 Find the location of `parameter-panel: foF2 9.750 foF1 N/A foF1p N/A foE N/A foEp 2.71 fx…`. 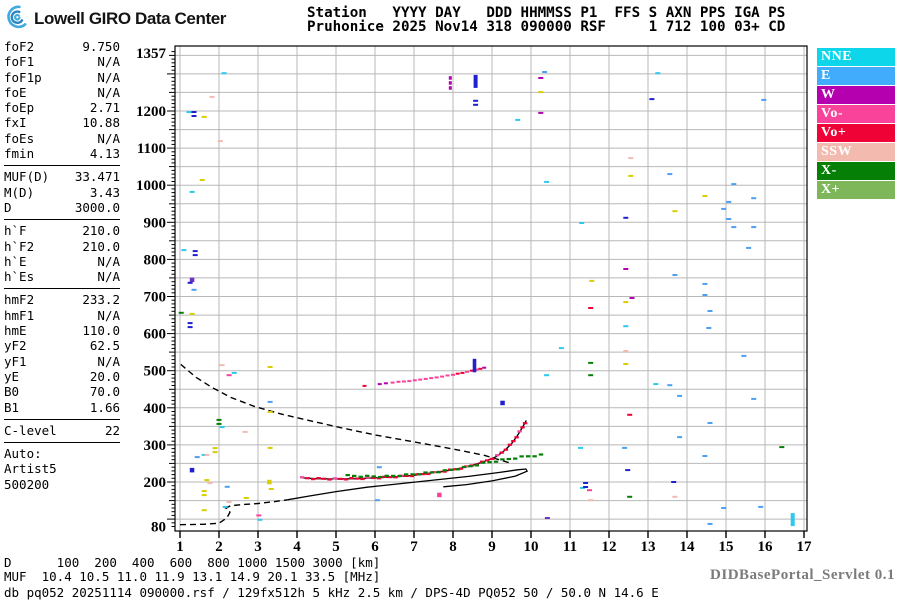

parameter-panel: foF2 9.750 foF1 N/A foF1p N/A foE N/A foEp 2.71 fx… is located at coordinates (62, 265).